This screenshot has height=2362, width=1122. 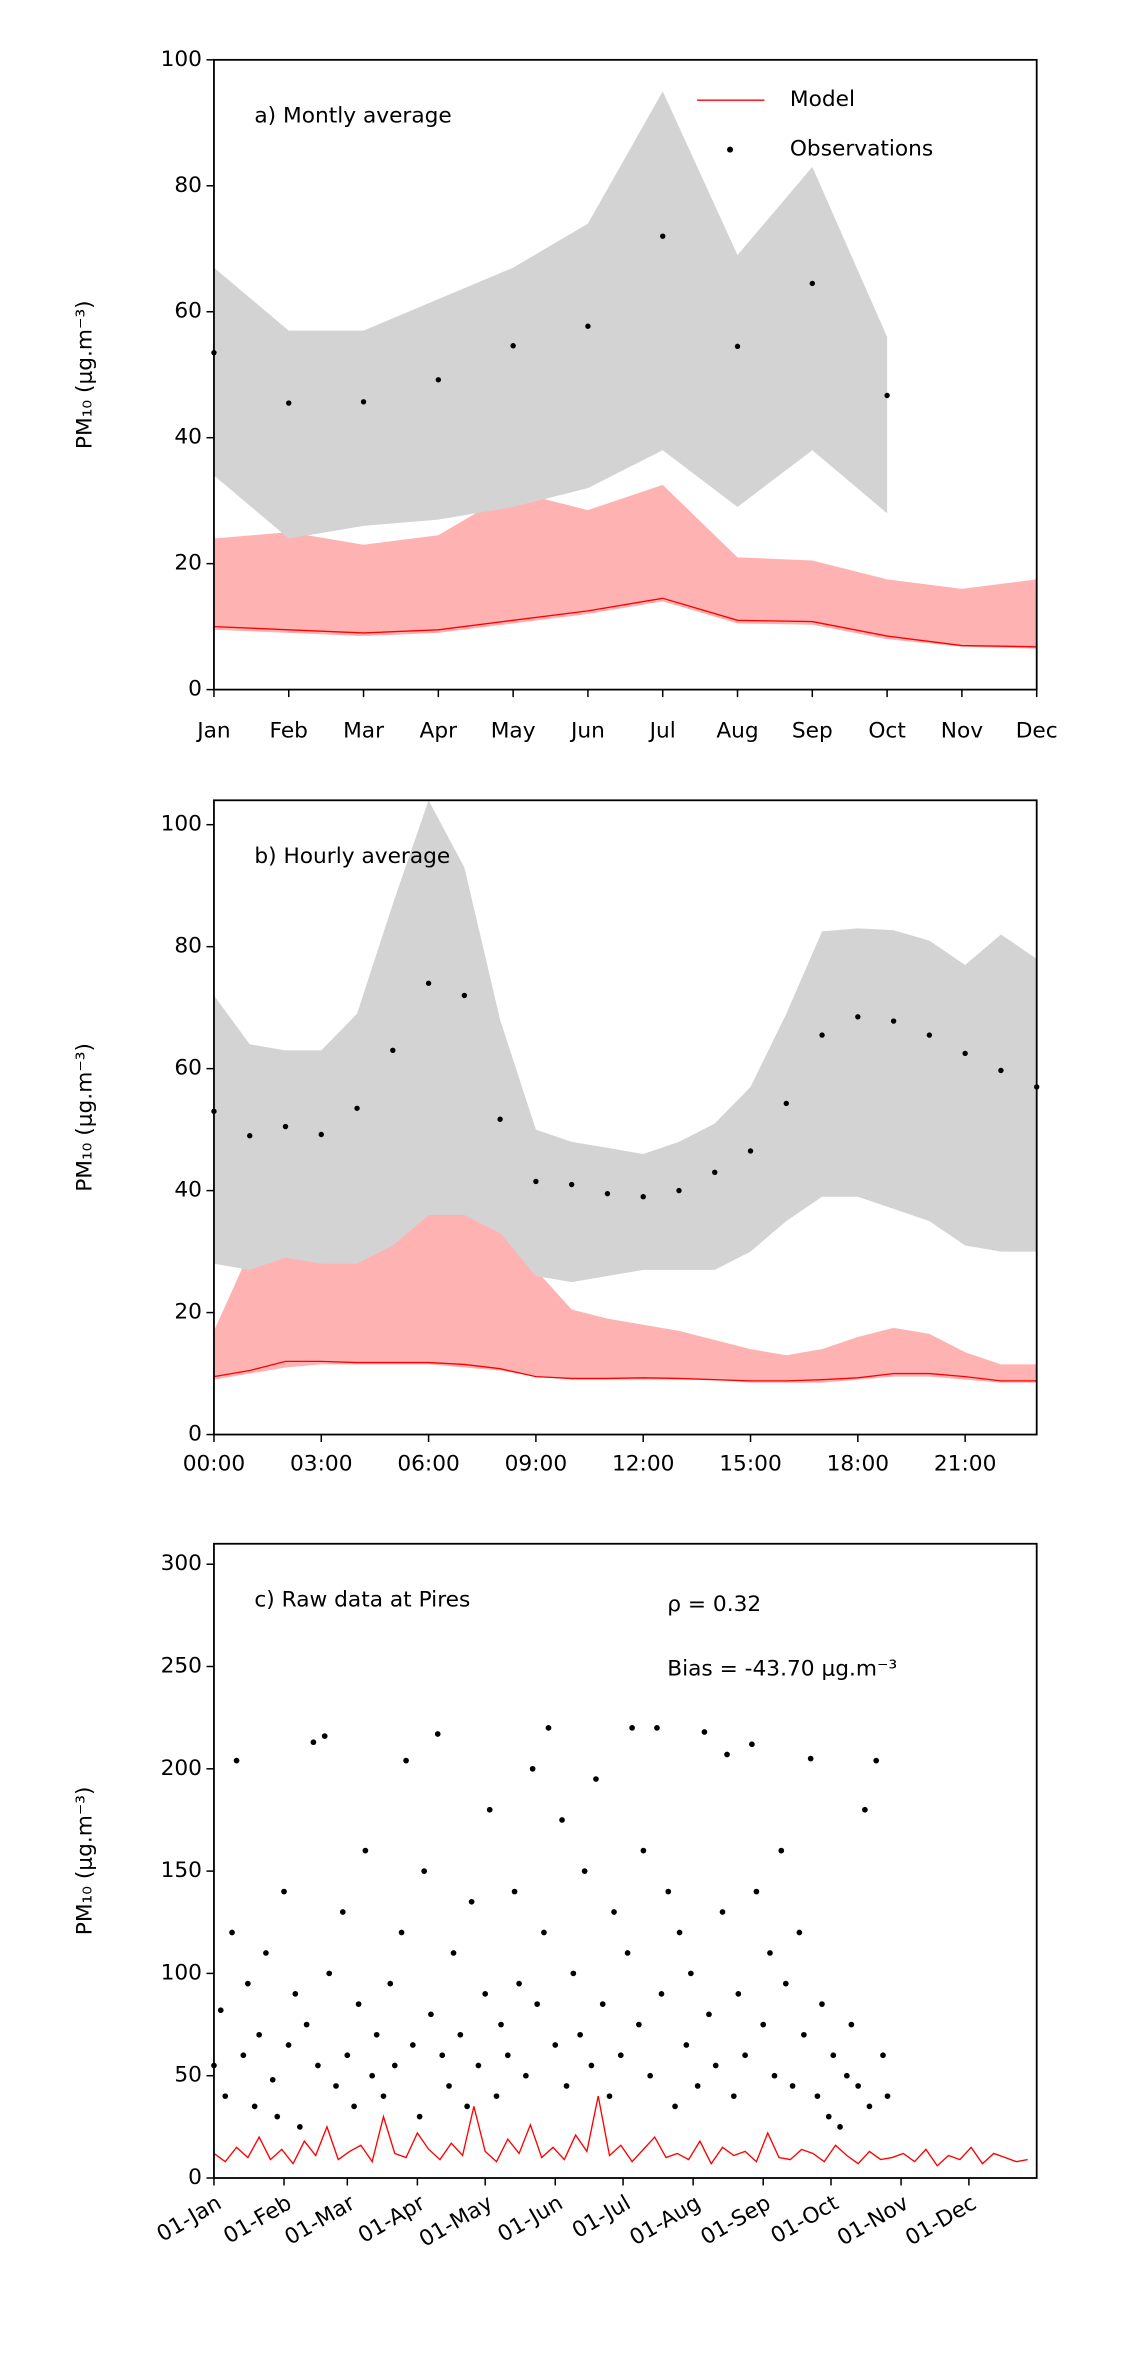 I want to click on x-tick-label: Oct, so click(x=887, y=730).